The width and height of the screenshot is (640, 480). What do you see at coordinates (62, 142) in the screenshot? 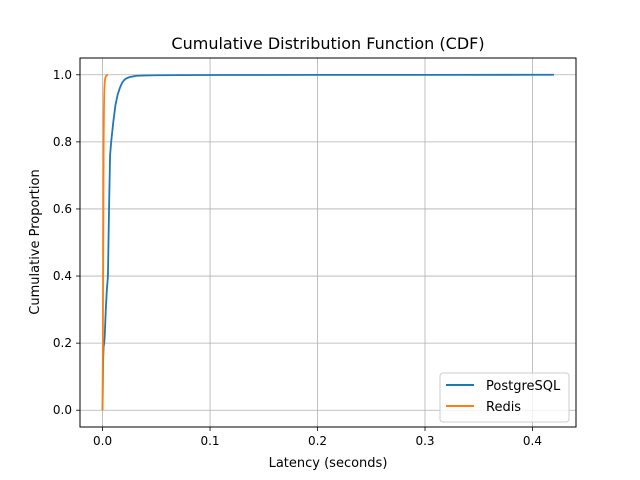
I see `y-tick-label: 0.8` at bounding box center [62, 142].